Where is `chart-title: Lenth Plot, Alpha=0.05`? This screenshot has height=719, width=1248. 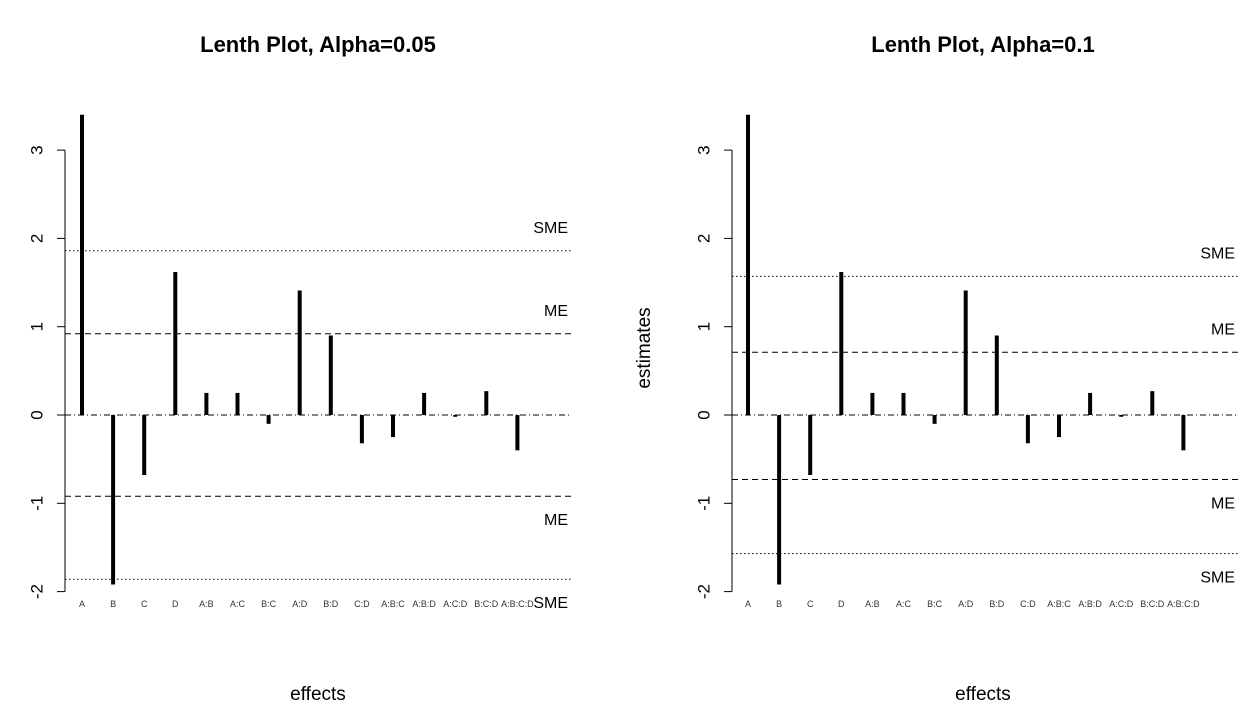
chart-title: Lenth Plot, Alpha=0.05 is located at coordinates (318, 44).